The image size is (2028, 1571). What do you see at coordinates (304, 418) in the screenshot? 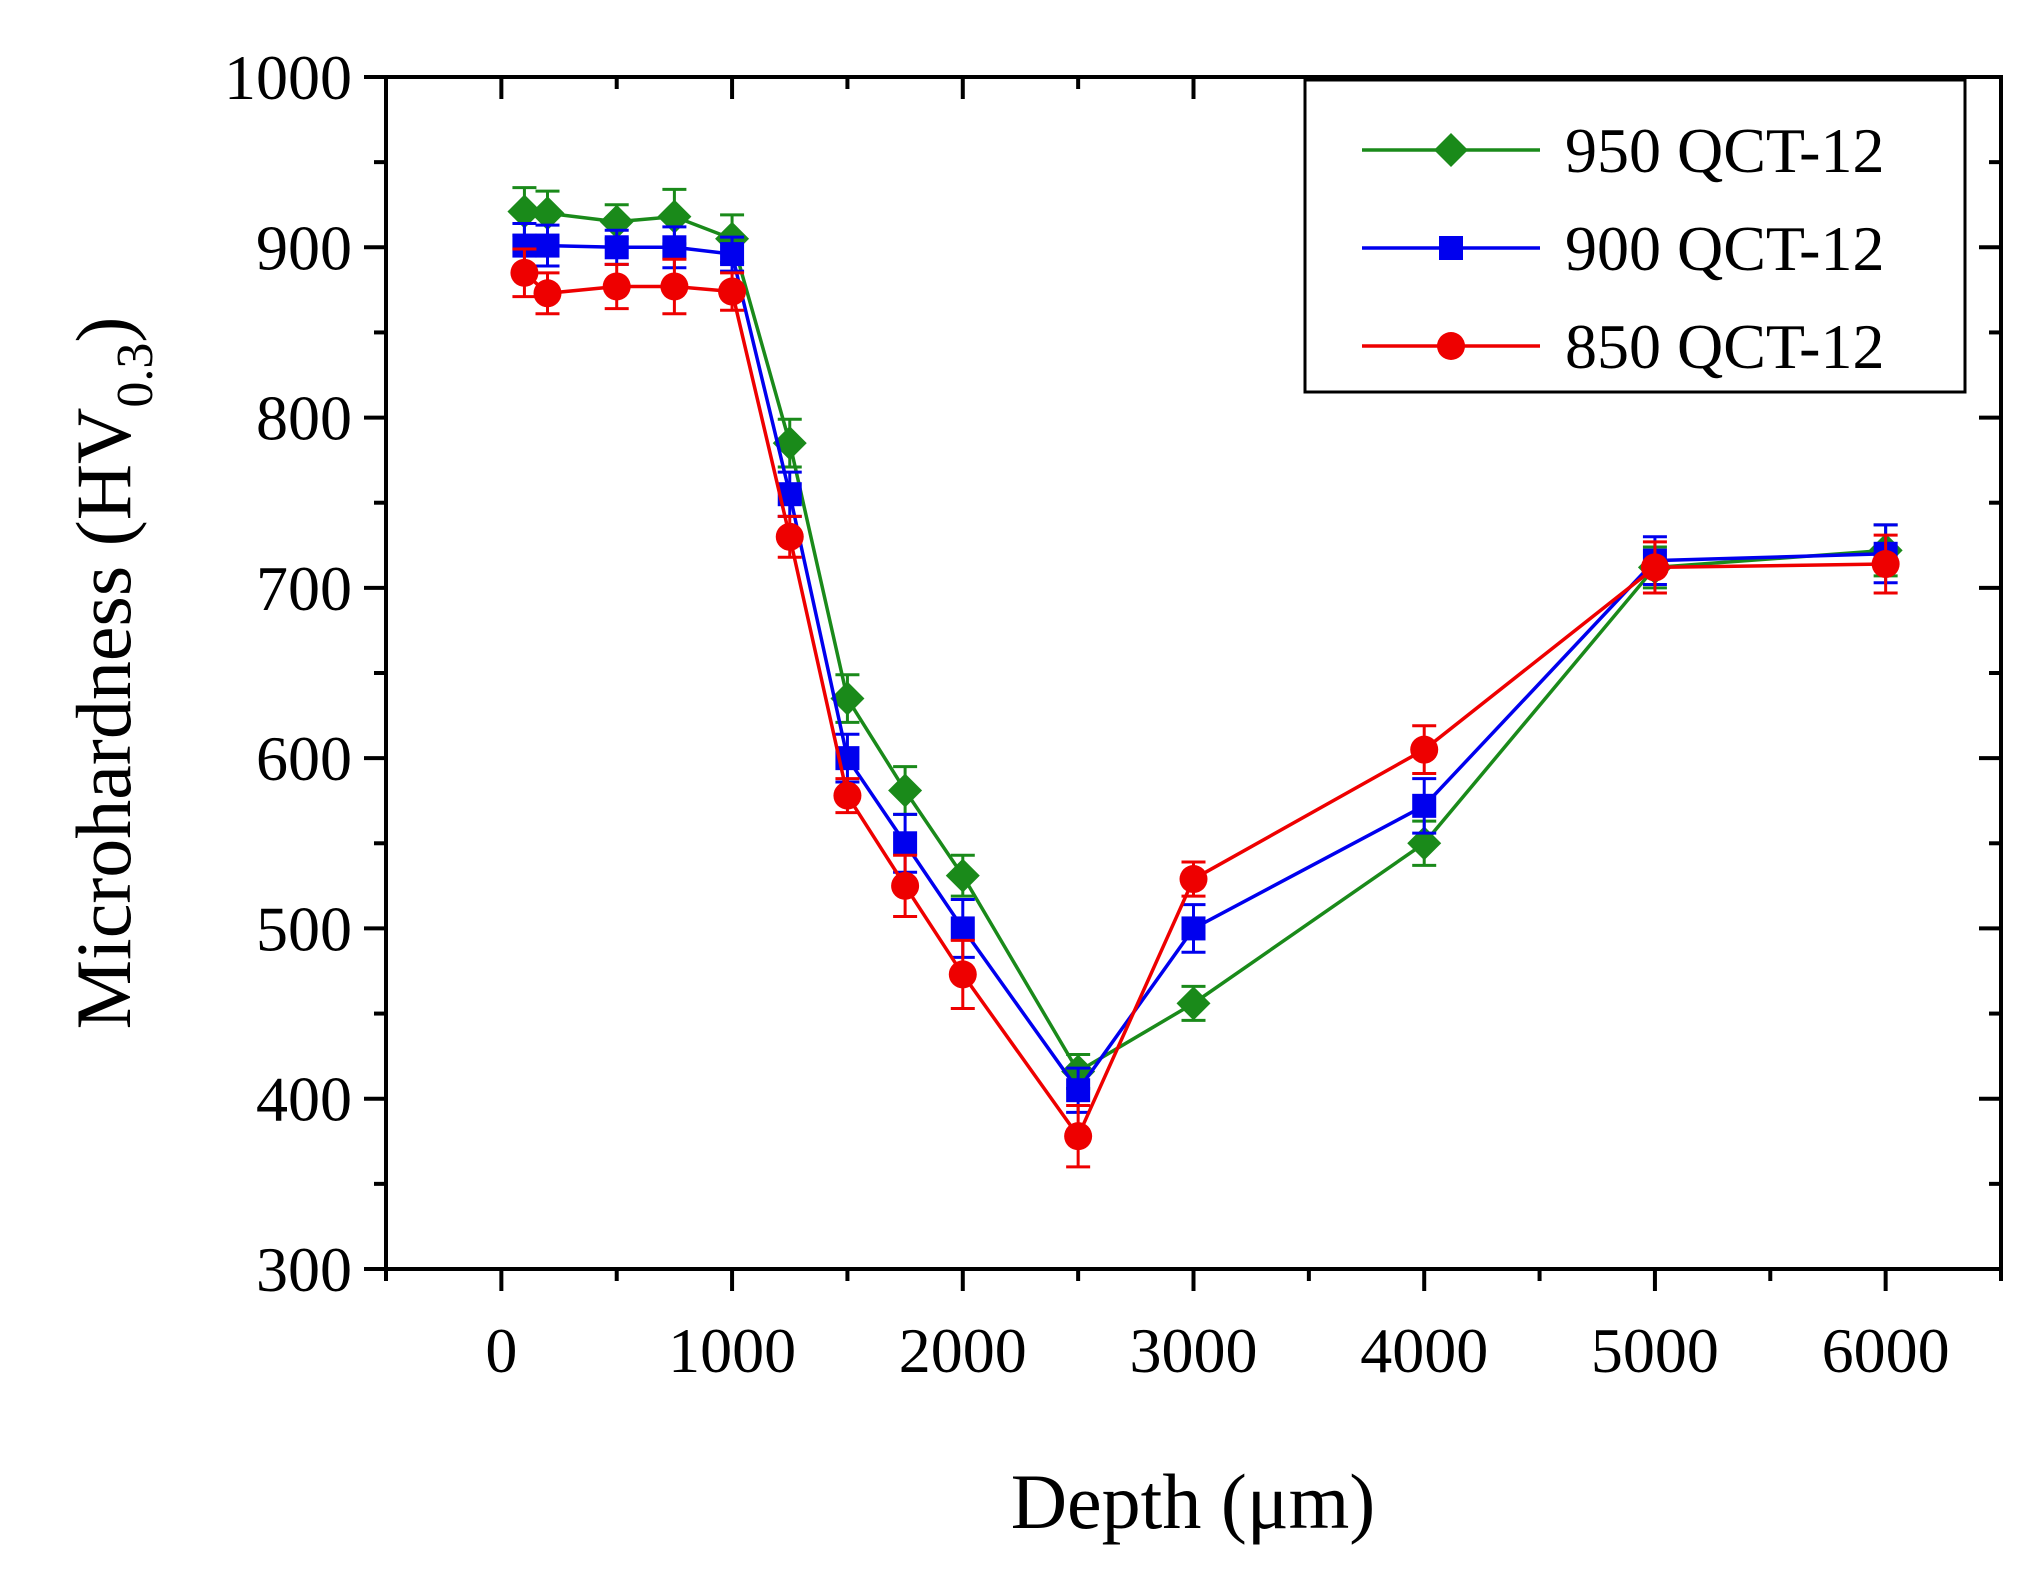
I see `y-tick-label: 800` at bounding box center [304, 418].